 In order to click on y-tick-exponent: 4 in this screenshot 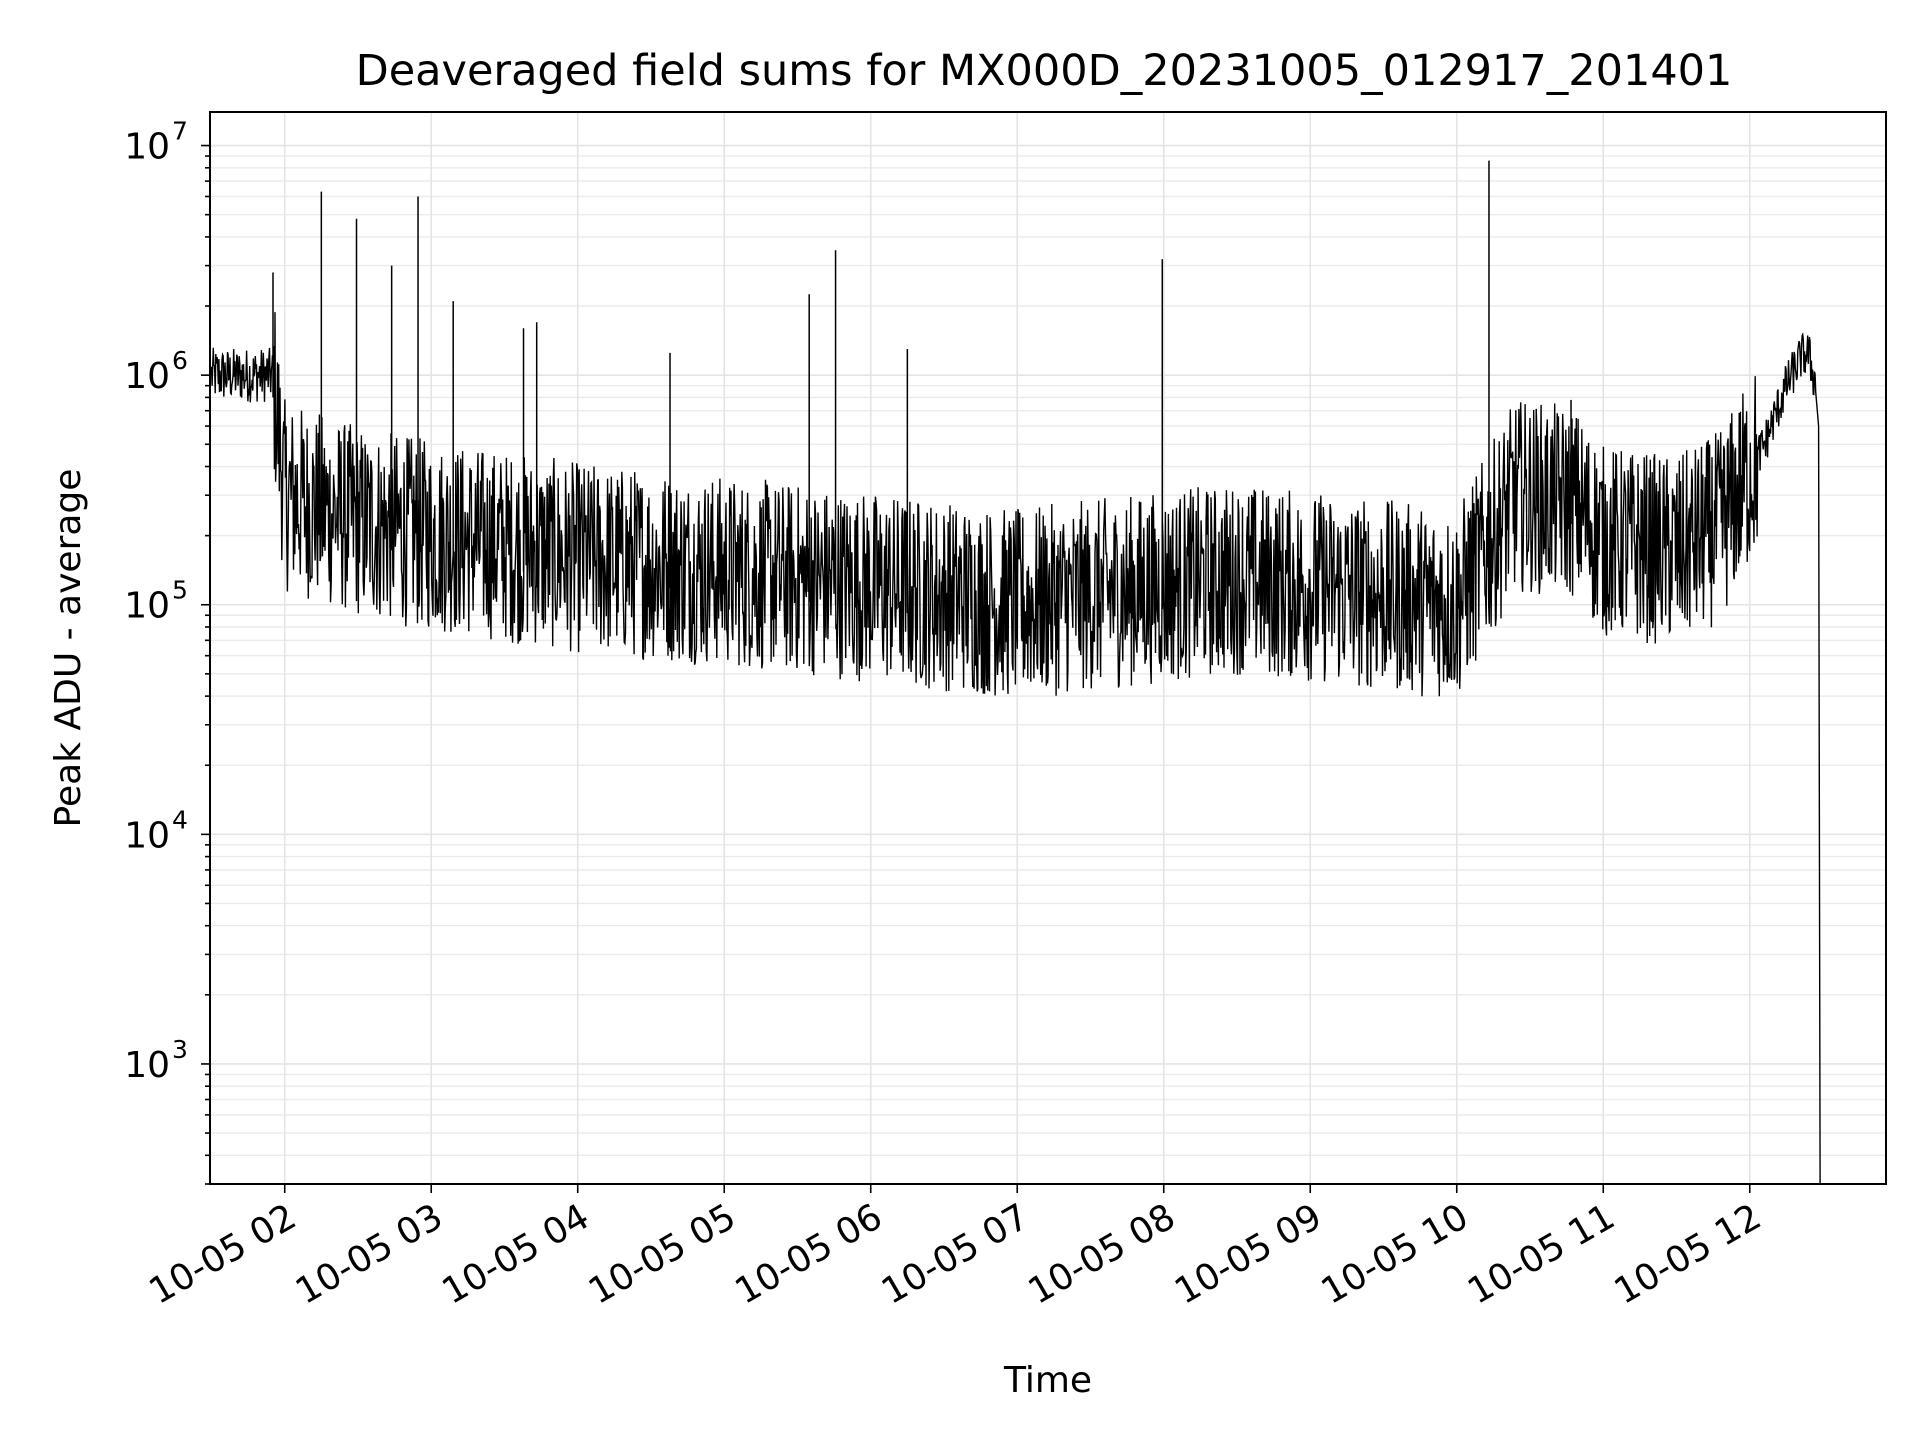, I will do `click(180, 819)`.